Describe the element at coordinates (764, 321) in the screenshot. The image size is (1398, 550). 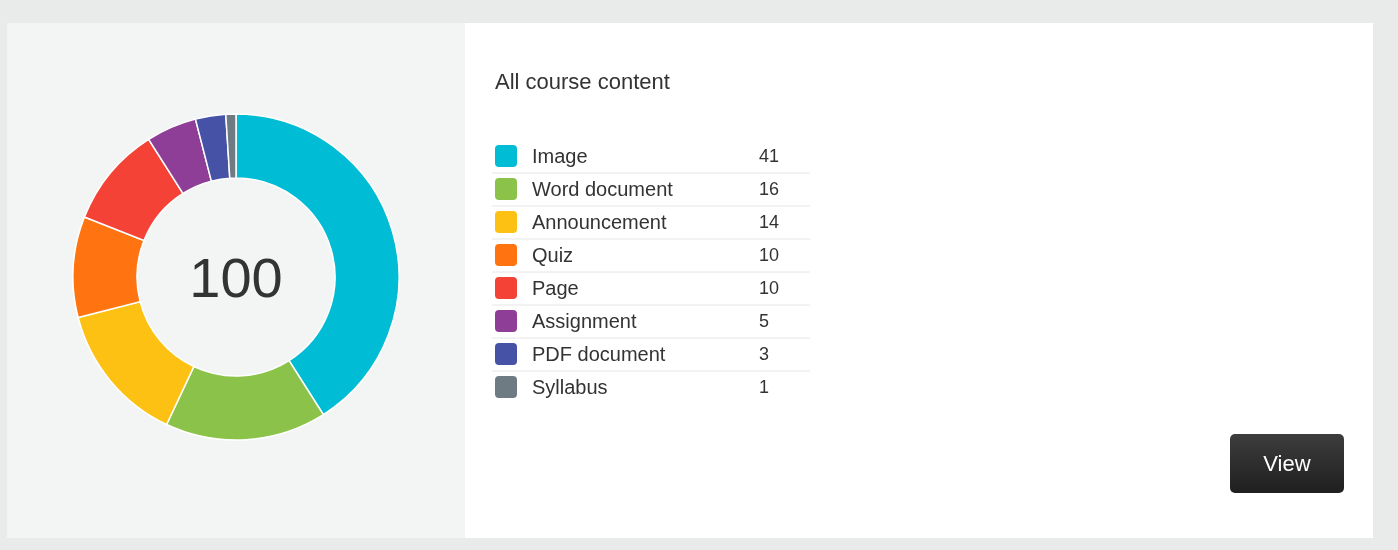
I see `data-label: 5` at that location.